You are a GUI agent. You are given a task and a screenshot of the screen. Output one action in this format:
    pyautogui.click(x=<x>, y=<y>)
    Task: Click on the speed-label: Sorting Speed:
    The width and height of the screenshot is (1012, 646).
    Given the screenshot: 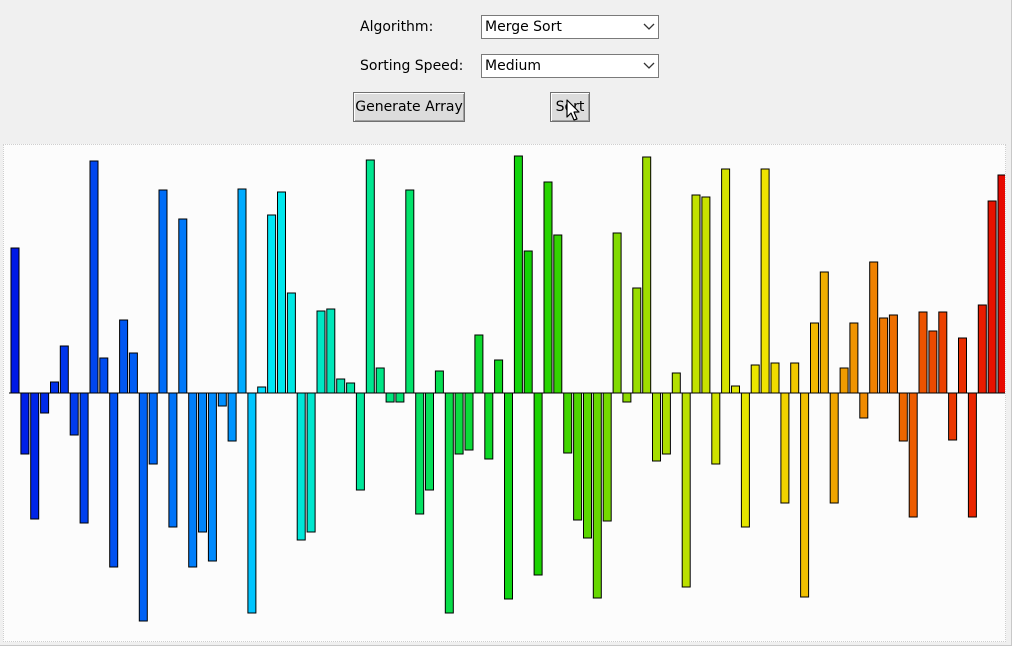 What is the action you would take?
    pyautogui.click(x=412, y=66)
    